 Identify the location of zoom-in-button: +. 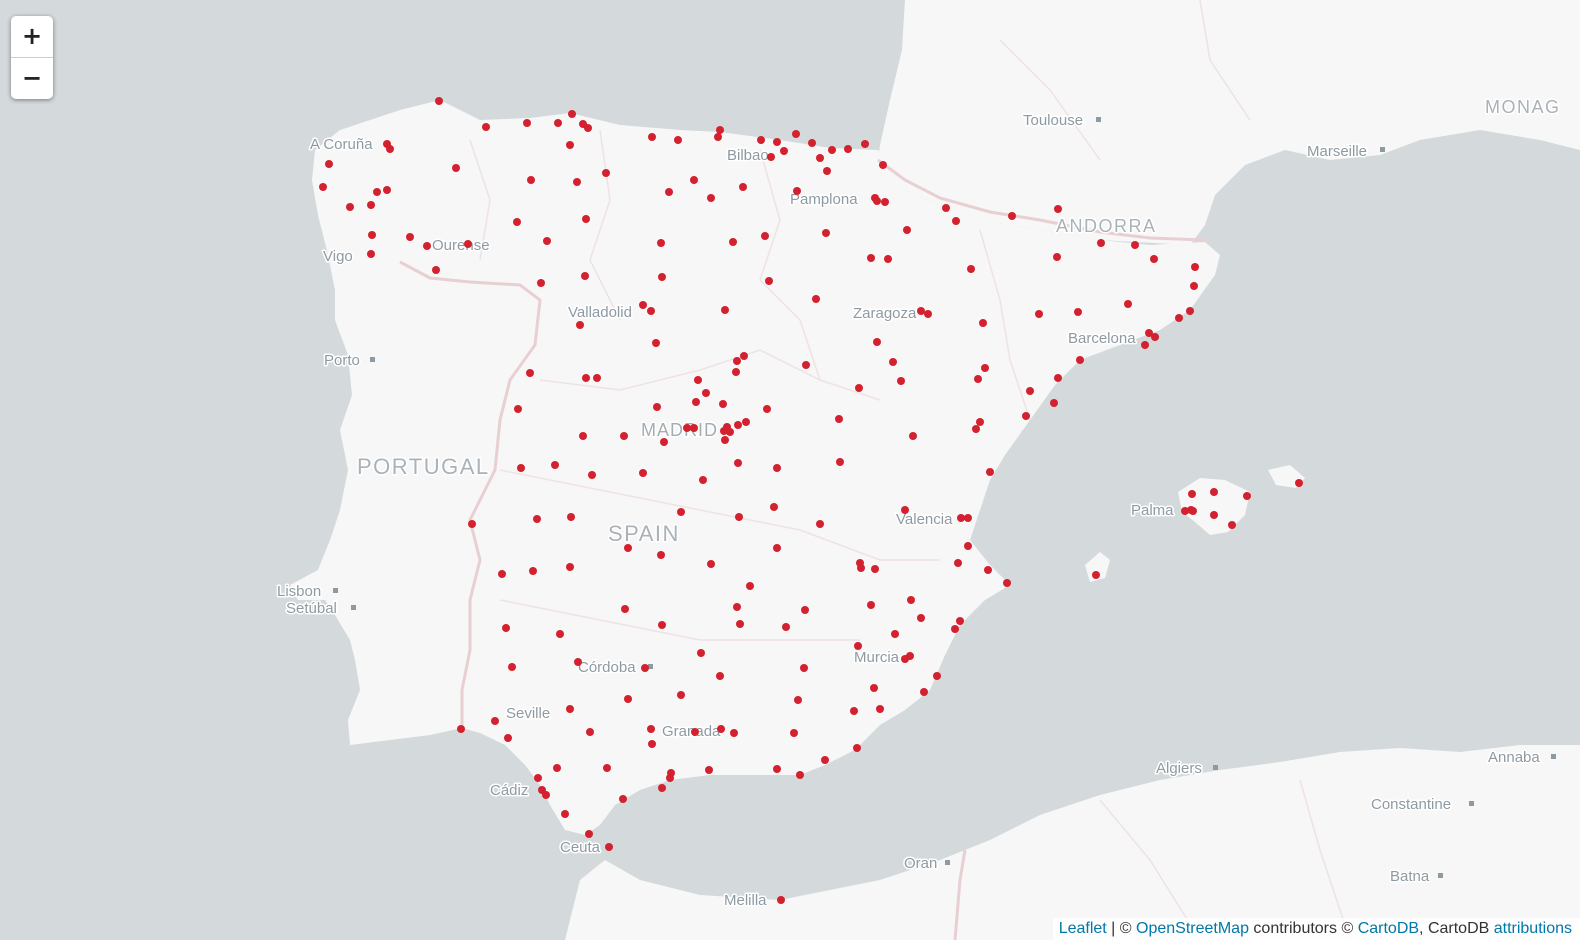
(32, 36).